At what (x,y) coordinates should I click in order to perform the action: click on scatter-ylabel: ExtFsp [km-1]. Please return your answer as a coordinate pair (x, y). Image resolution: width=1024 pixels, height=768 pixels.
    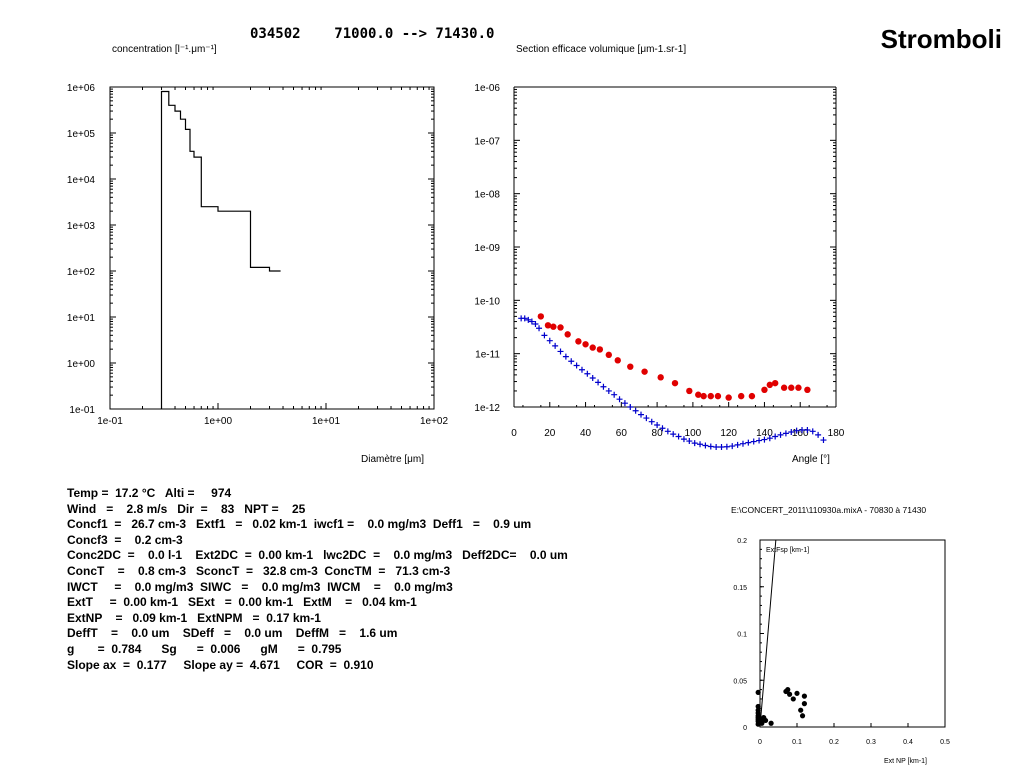
    Looking at the image, I should click on (787, 550).